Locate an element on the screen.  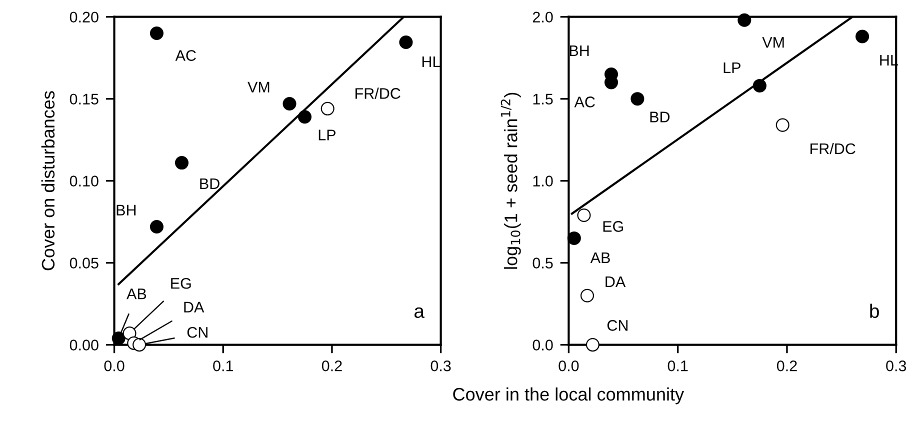
y-tick-label: 1.5 is located at coordinates (543, 99).